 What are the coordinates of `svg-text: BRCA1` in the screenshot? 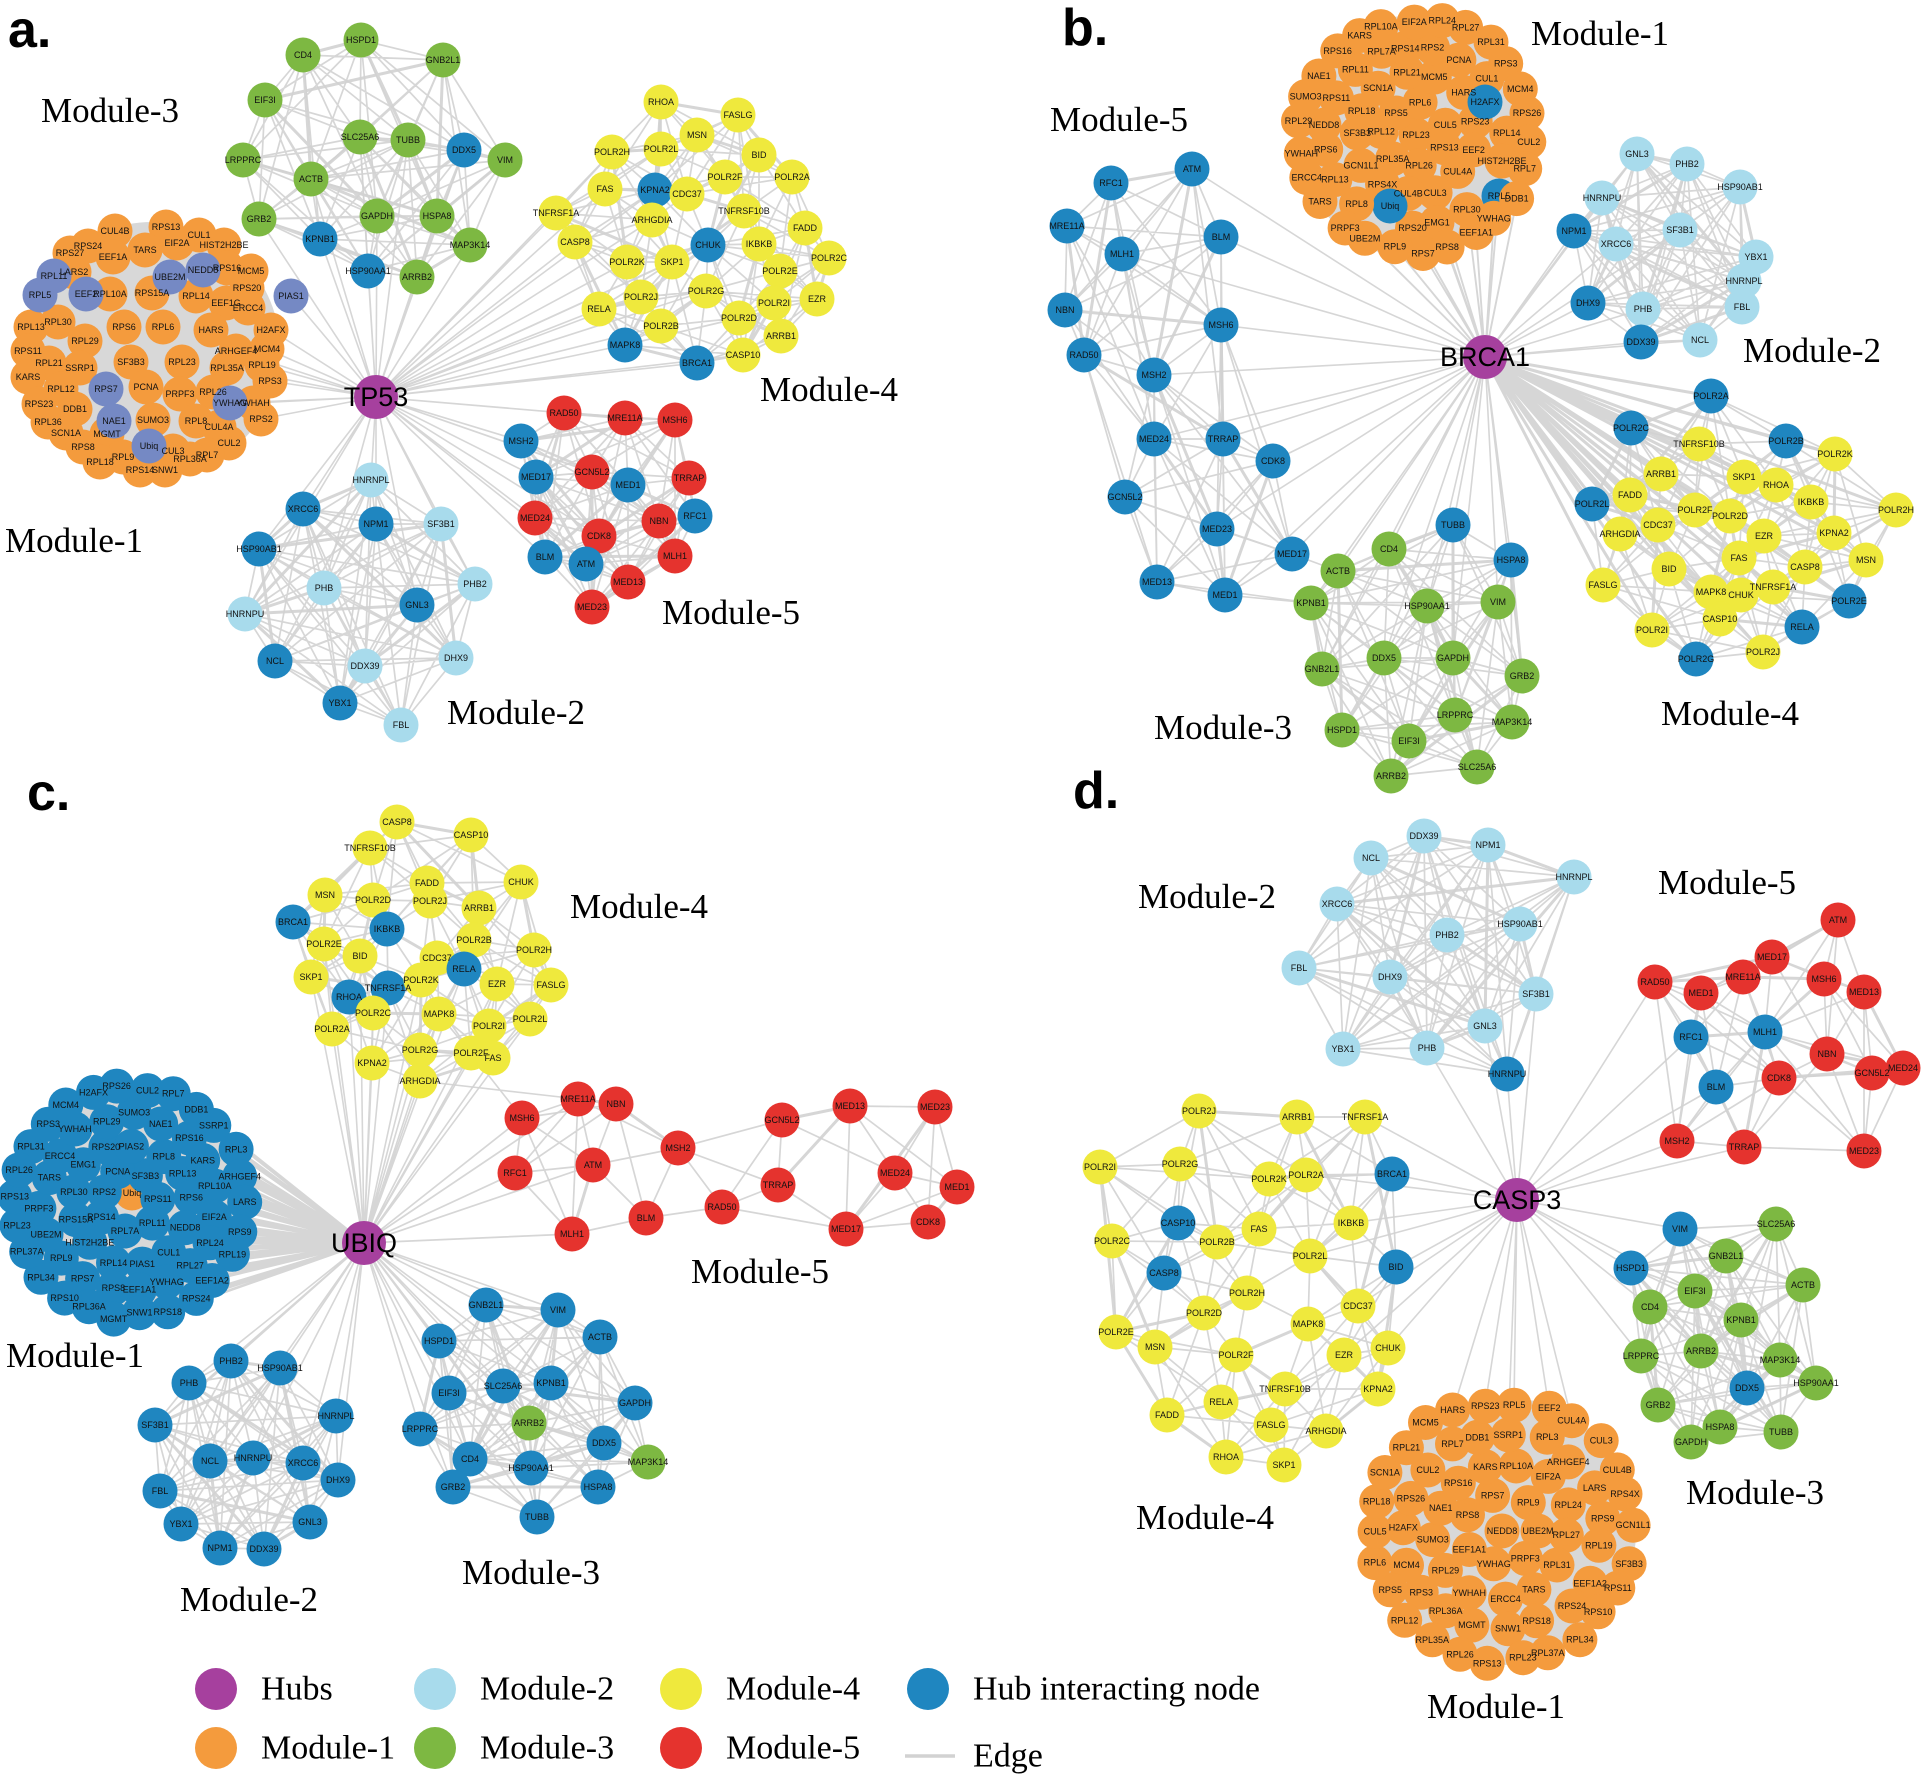 It's located at (1485, 357).